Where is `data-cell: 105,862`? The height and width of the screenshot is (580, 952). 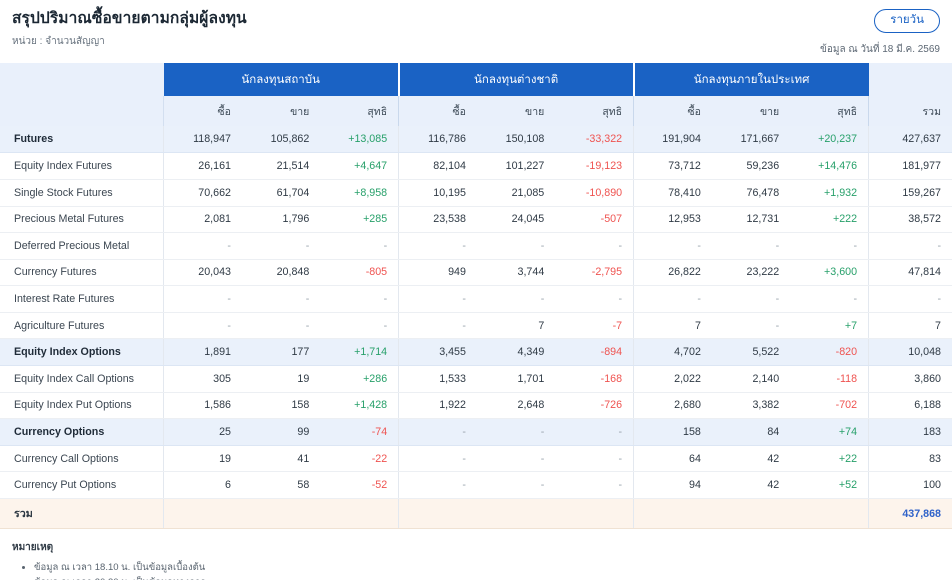 data-cell: 105,862 is located at coordinates (281, 140).